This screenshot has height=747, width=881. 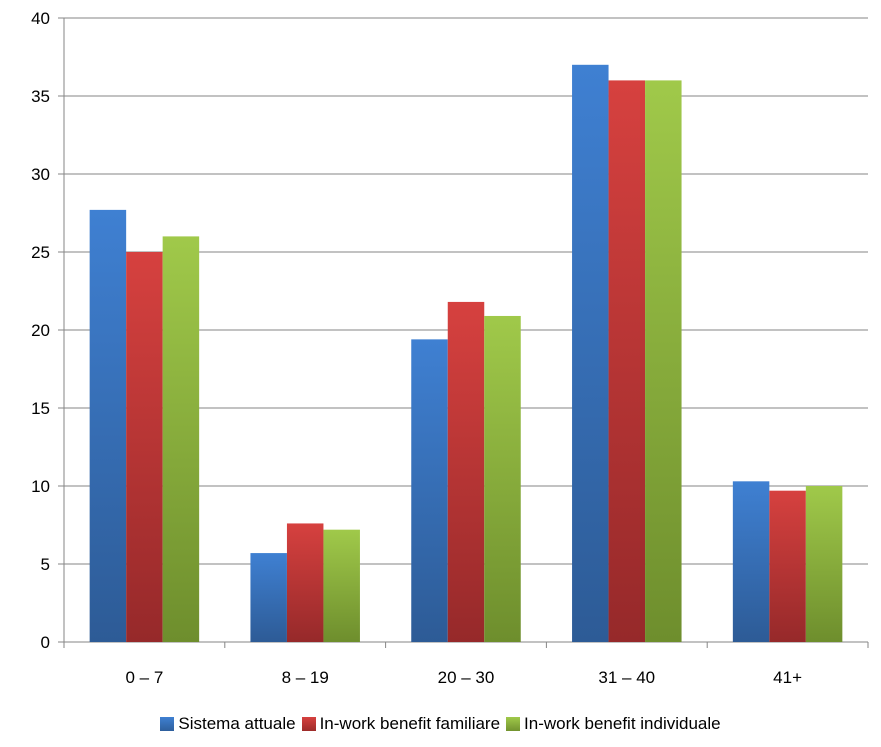 What do you see at coordinates (410, 723) in the screenshot?
I see `legend-label-familiare: In-work benefit familiare` at bounding box center [410, 723].